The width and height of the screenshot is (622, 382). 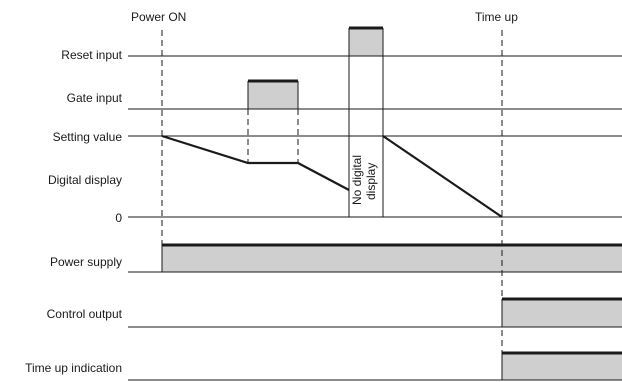 I want to click on no-digital-display-note-line2: display, so click(x=371, y=181).